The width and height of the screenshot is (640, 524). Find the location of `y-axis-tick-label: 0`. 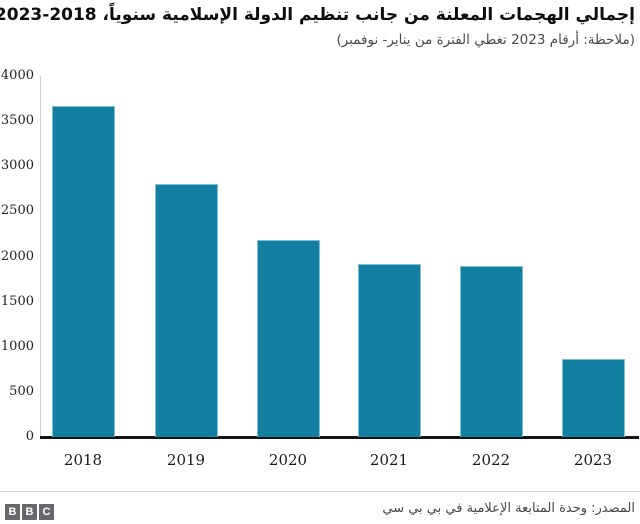

y-axis-tick-label: 0 is located at coordinates (29, 436).